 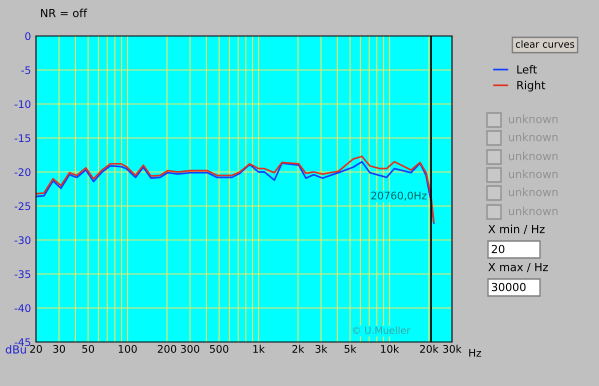 What do you see at coordinates (88, 348) in the screenshot?
I see `x-tick-label: 50` at bounding box center [88, 348].